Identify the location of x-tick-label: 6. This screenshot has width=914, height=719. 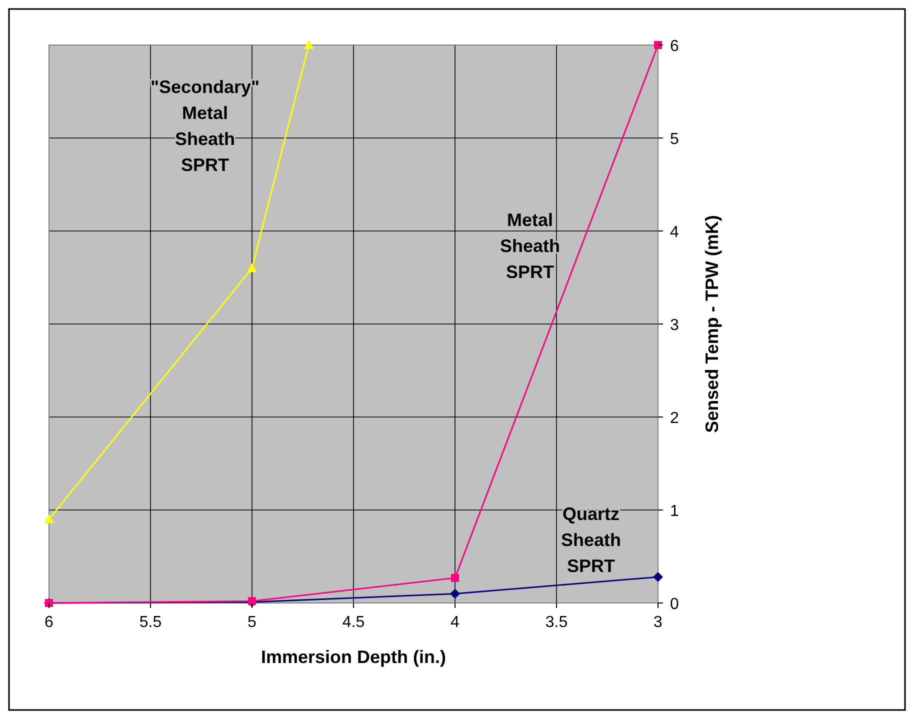
(49, 622).